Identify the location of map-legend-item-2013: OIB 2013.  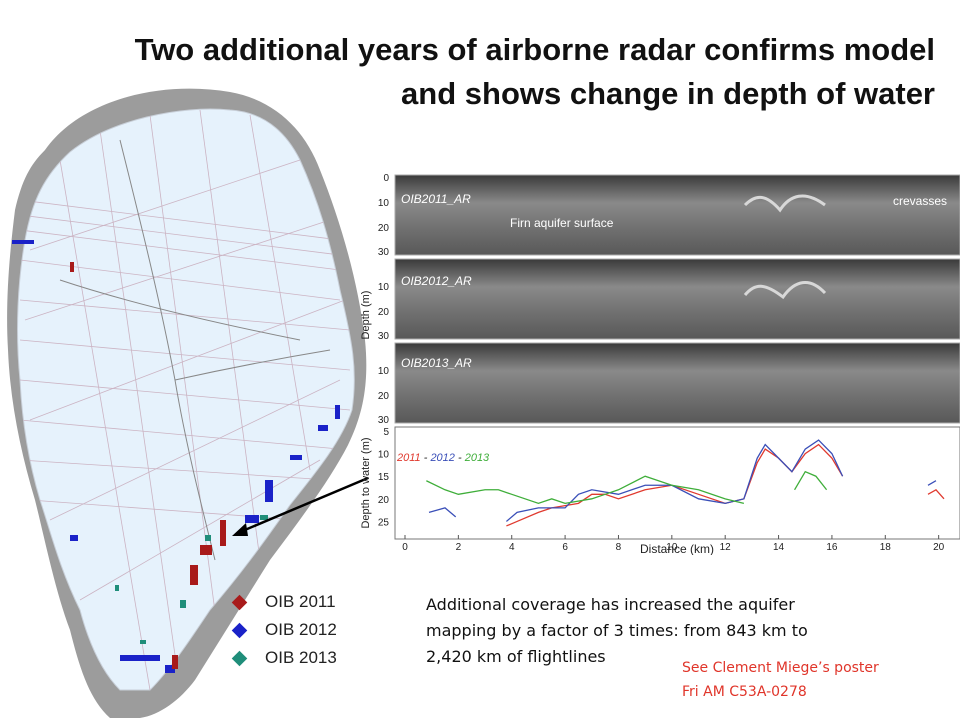
(283, 658).